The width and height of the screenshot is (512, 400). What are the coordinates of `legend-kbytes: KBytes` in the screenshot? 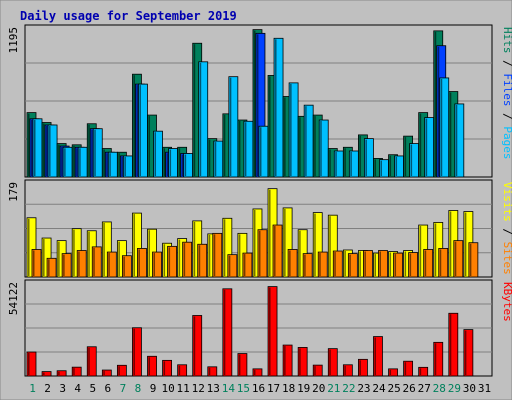 It's located at (506, 302).